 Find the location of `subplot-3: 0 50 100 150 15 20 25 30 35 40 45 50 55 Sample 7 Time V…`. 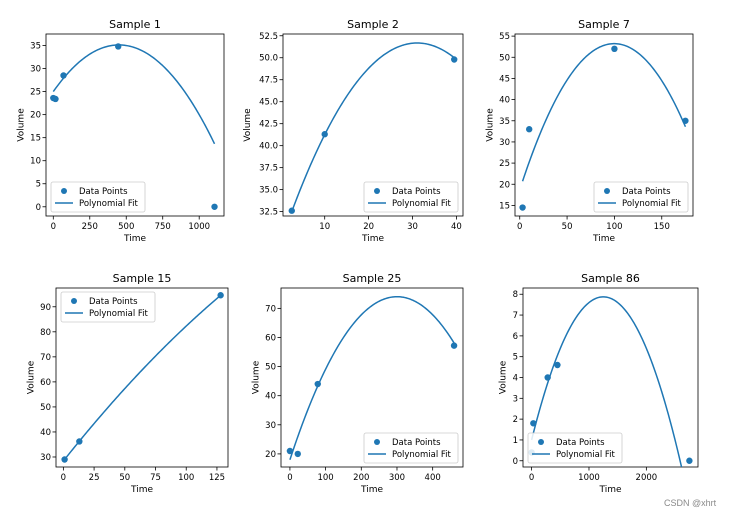

subplot-3: 0 50 100 150 15 20 25 30 35 40 45 50 55 Sample 7 Time V… is located at coordinates (589, 131).